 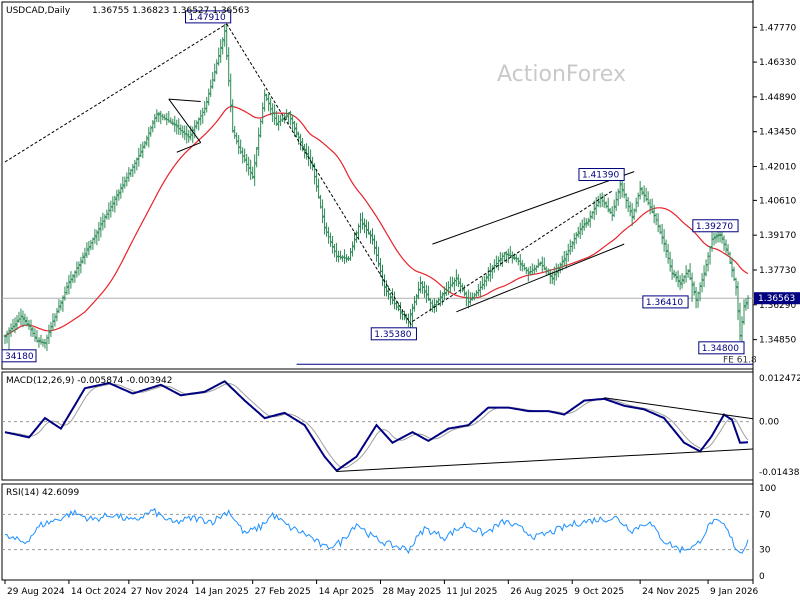 I want to click on y-tick-label: 1.47770, so click(x=777, y=28).